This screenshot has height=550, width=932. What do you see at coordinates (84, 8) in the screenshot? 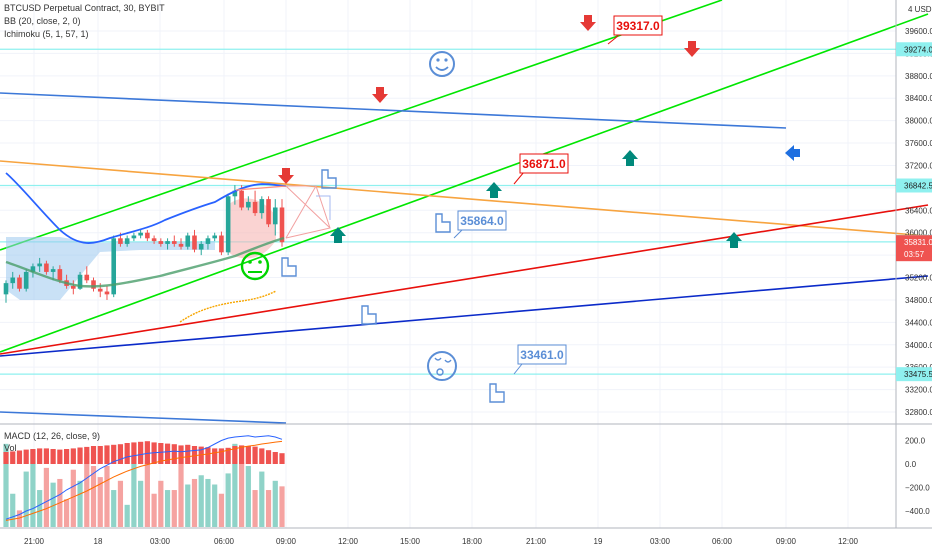
I see `symbol-title: BTCUSD Perpetual Contract, 30, BYBIT` at bounding box center [84, 8].